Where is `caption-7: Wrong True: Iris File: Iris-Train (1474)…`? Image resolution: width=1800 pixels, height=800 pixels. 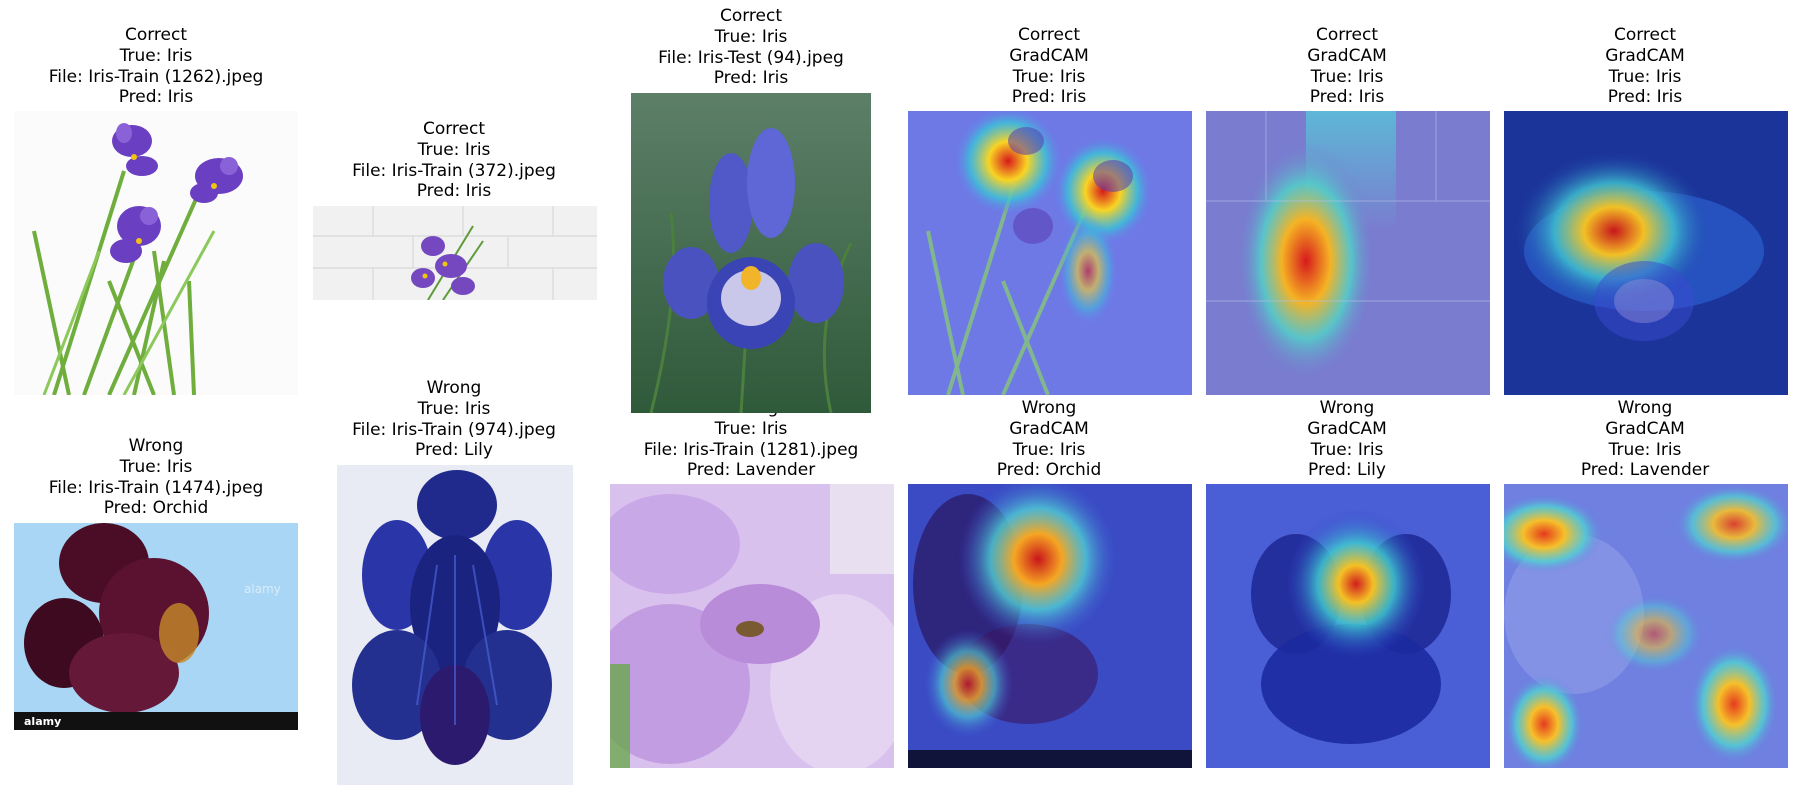 caption-7: Wrong True: Iris File: Iris-Train (1474)… is located at coordinates (156, 477).